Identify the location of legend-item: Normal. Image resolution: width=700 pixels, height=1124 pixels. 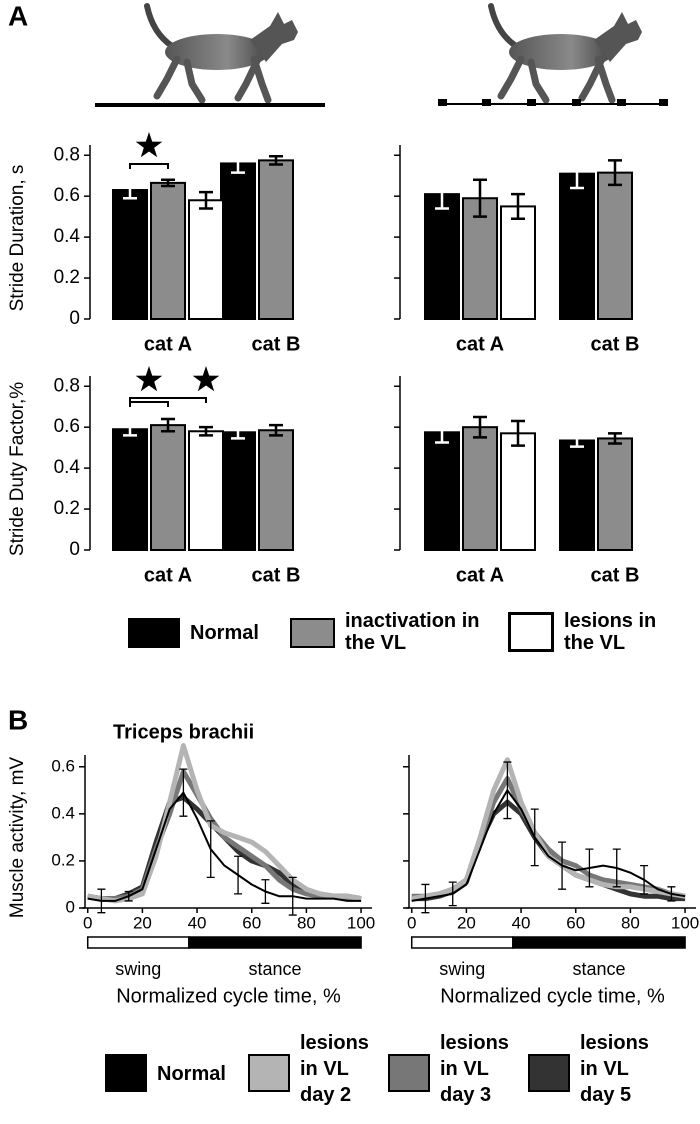
(165, 1073).